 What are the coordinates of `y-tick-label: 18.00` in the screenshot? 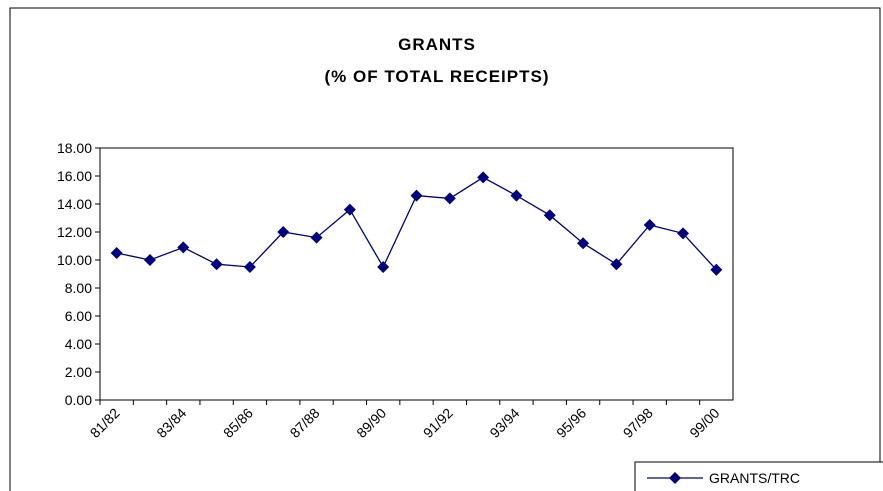 It's located at (74, 148).